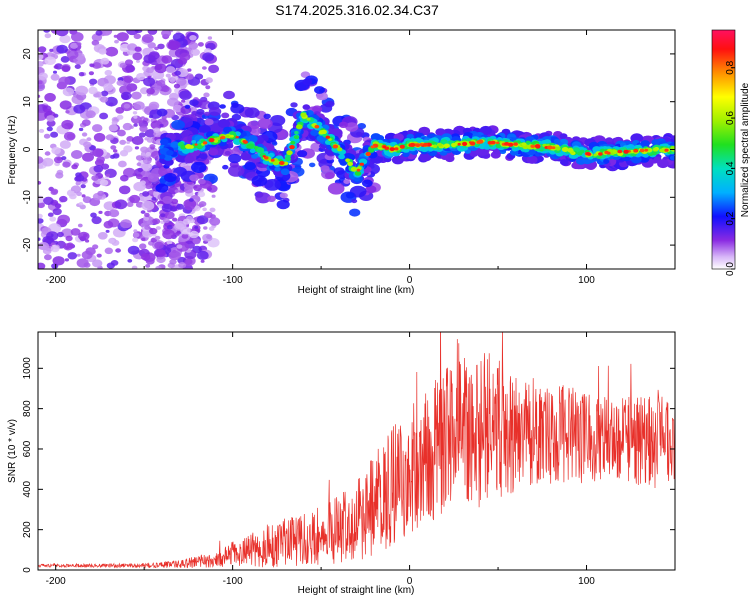  I want to click on colorbar-frame, so click(723, 149).